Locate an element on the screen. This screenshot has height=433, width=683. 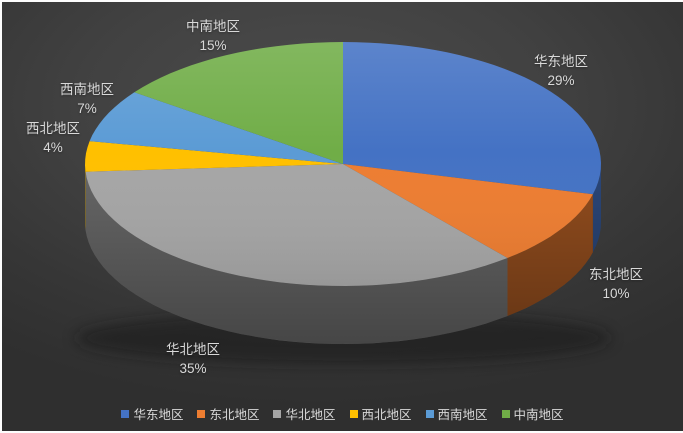
slice-label-name: 华北地区 is located at coordinates (193, 349).